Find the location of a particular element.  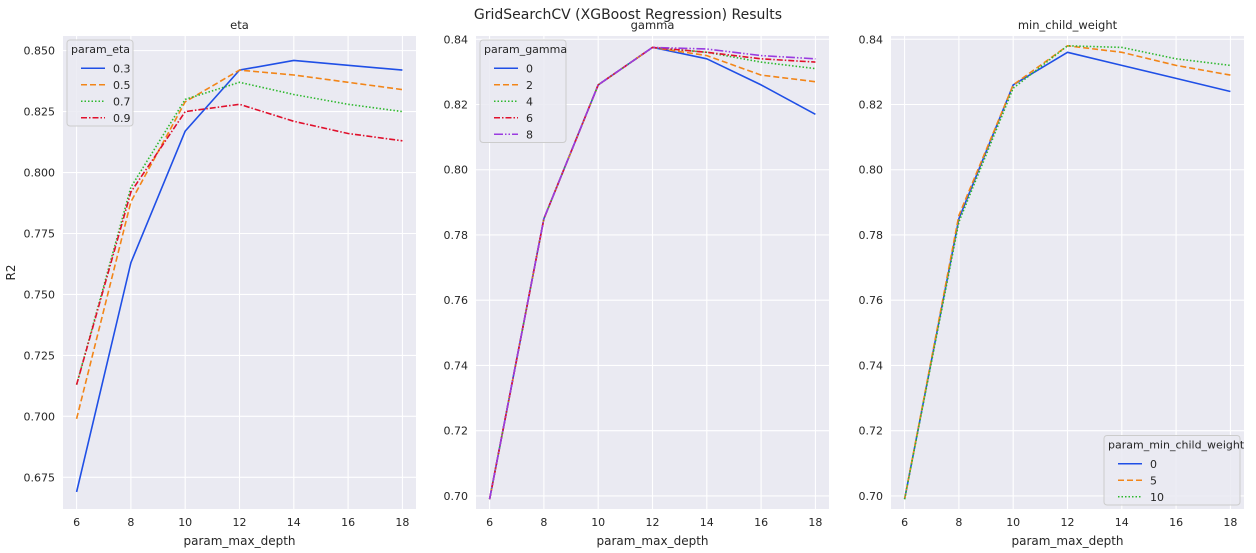

y-tick-label: 0.800 is located at coordinates (40, 173).